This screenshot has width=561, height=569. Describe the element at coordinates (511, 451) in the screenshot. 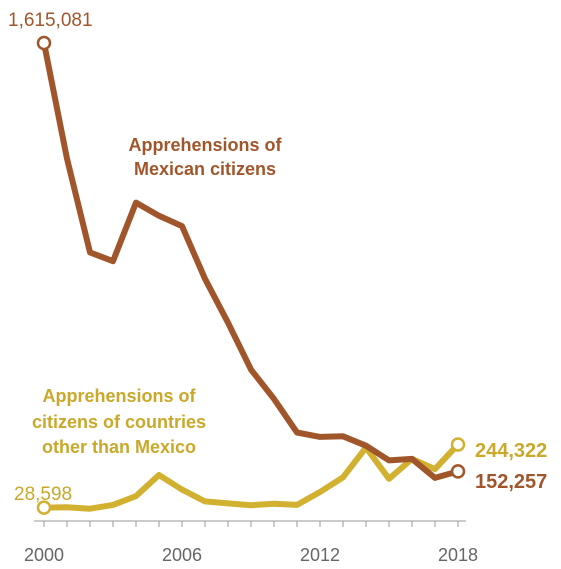

I see `other-end-value-label: 244,322` at that location.